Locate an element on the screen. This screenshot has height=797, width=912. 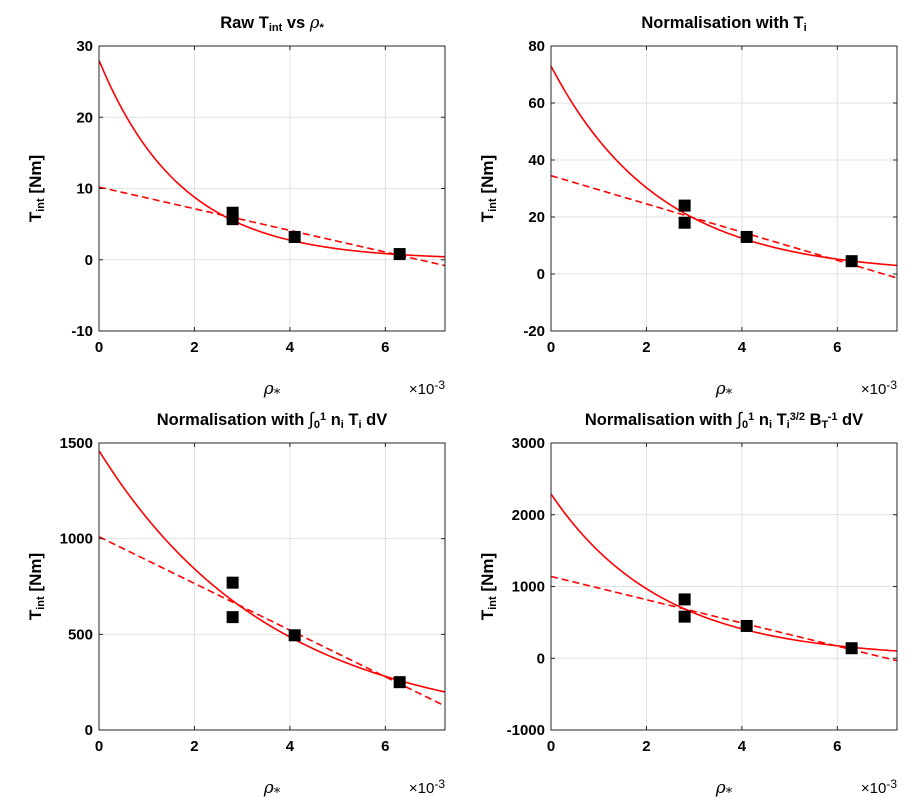
y-tick-label: 1000 is located at coordinates (76, 539).